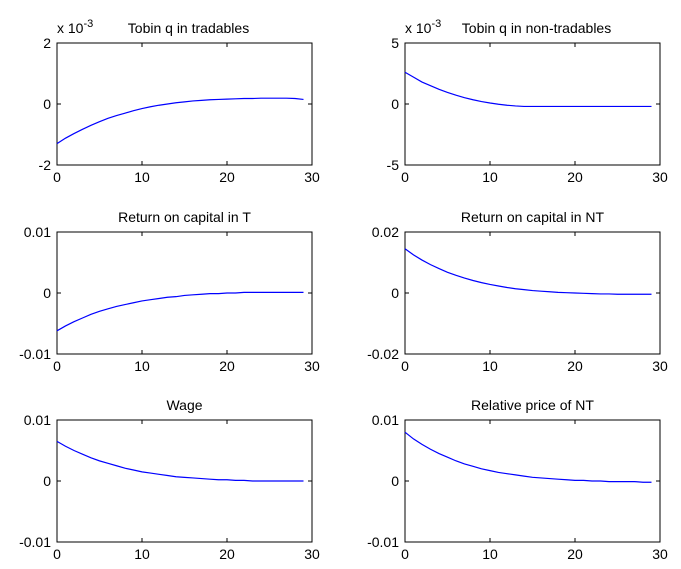 The image size is (681, 569). What do you see at coordinates (536, 28) in the screenshot?
I see `subplot-title: Tobin q in non-tradables` at bounding box center [536, 28].